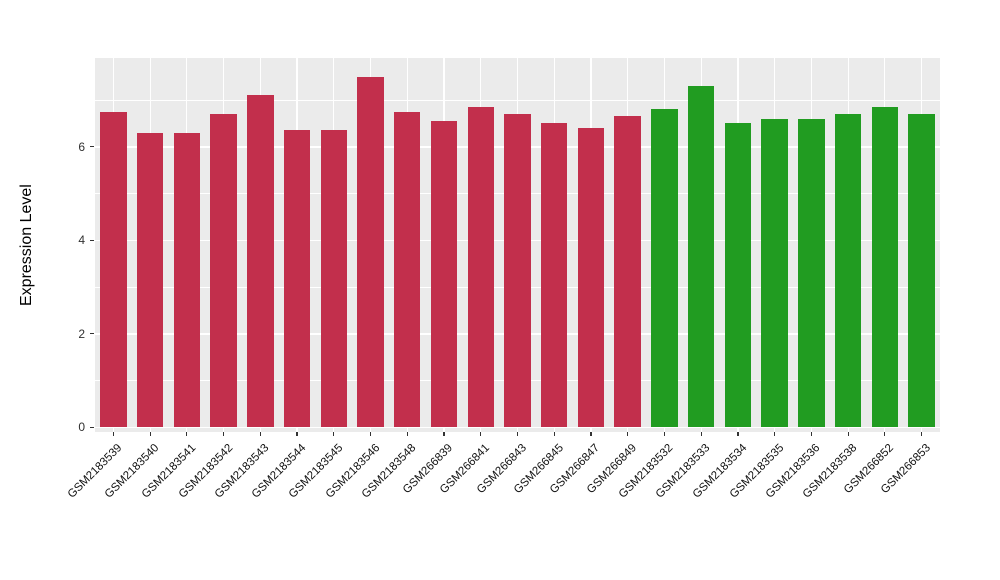  Describe the element at coordinates (885, 267) in the screenshot. I see `bar-GSM266852` at that location.